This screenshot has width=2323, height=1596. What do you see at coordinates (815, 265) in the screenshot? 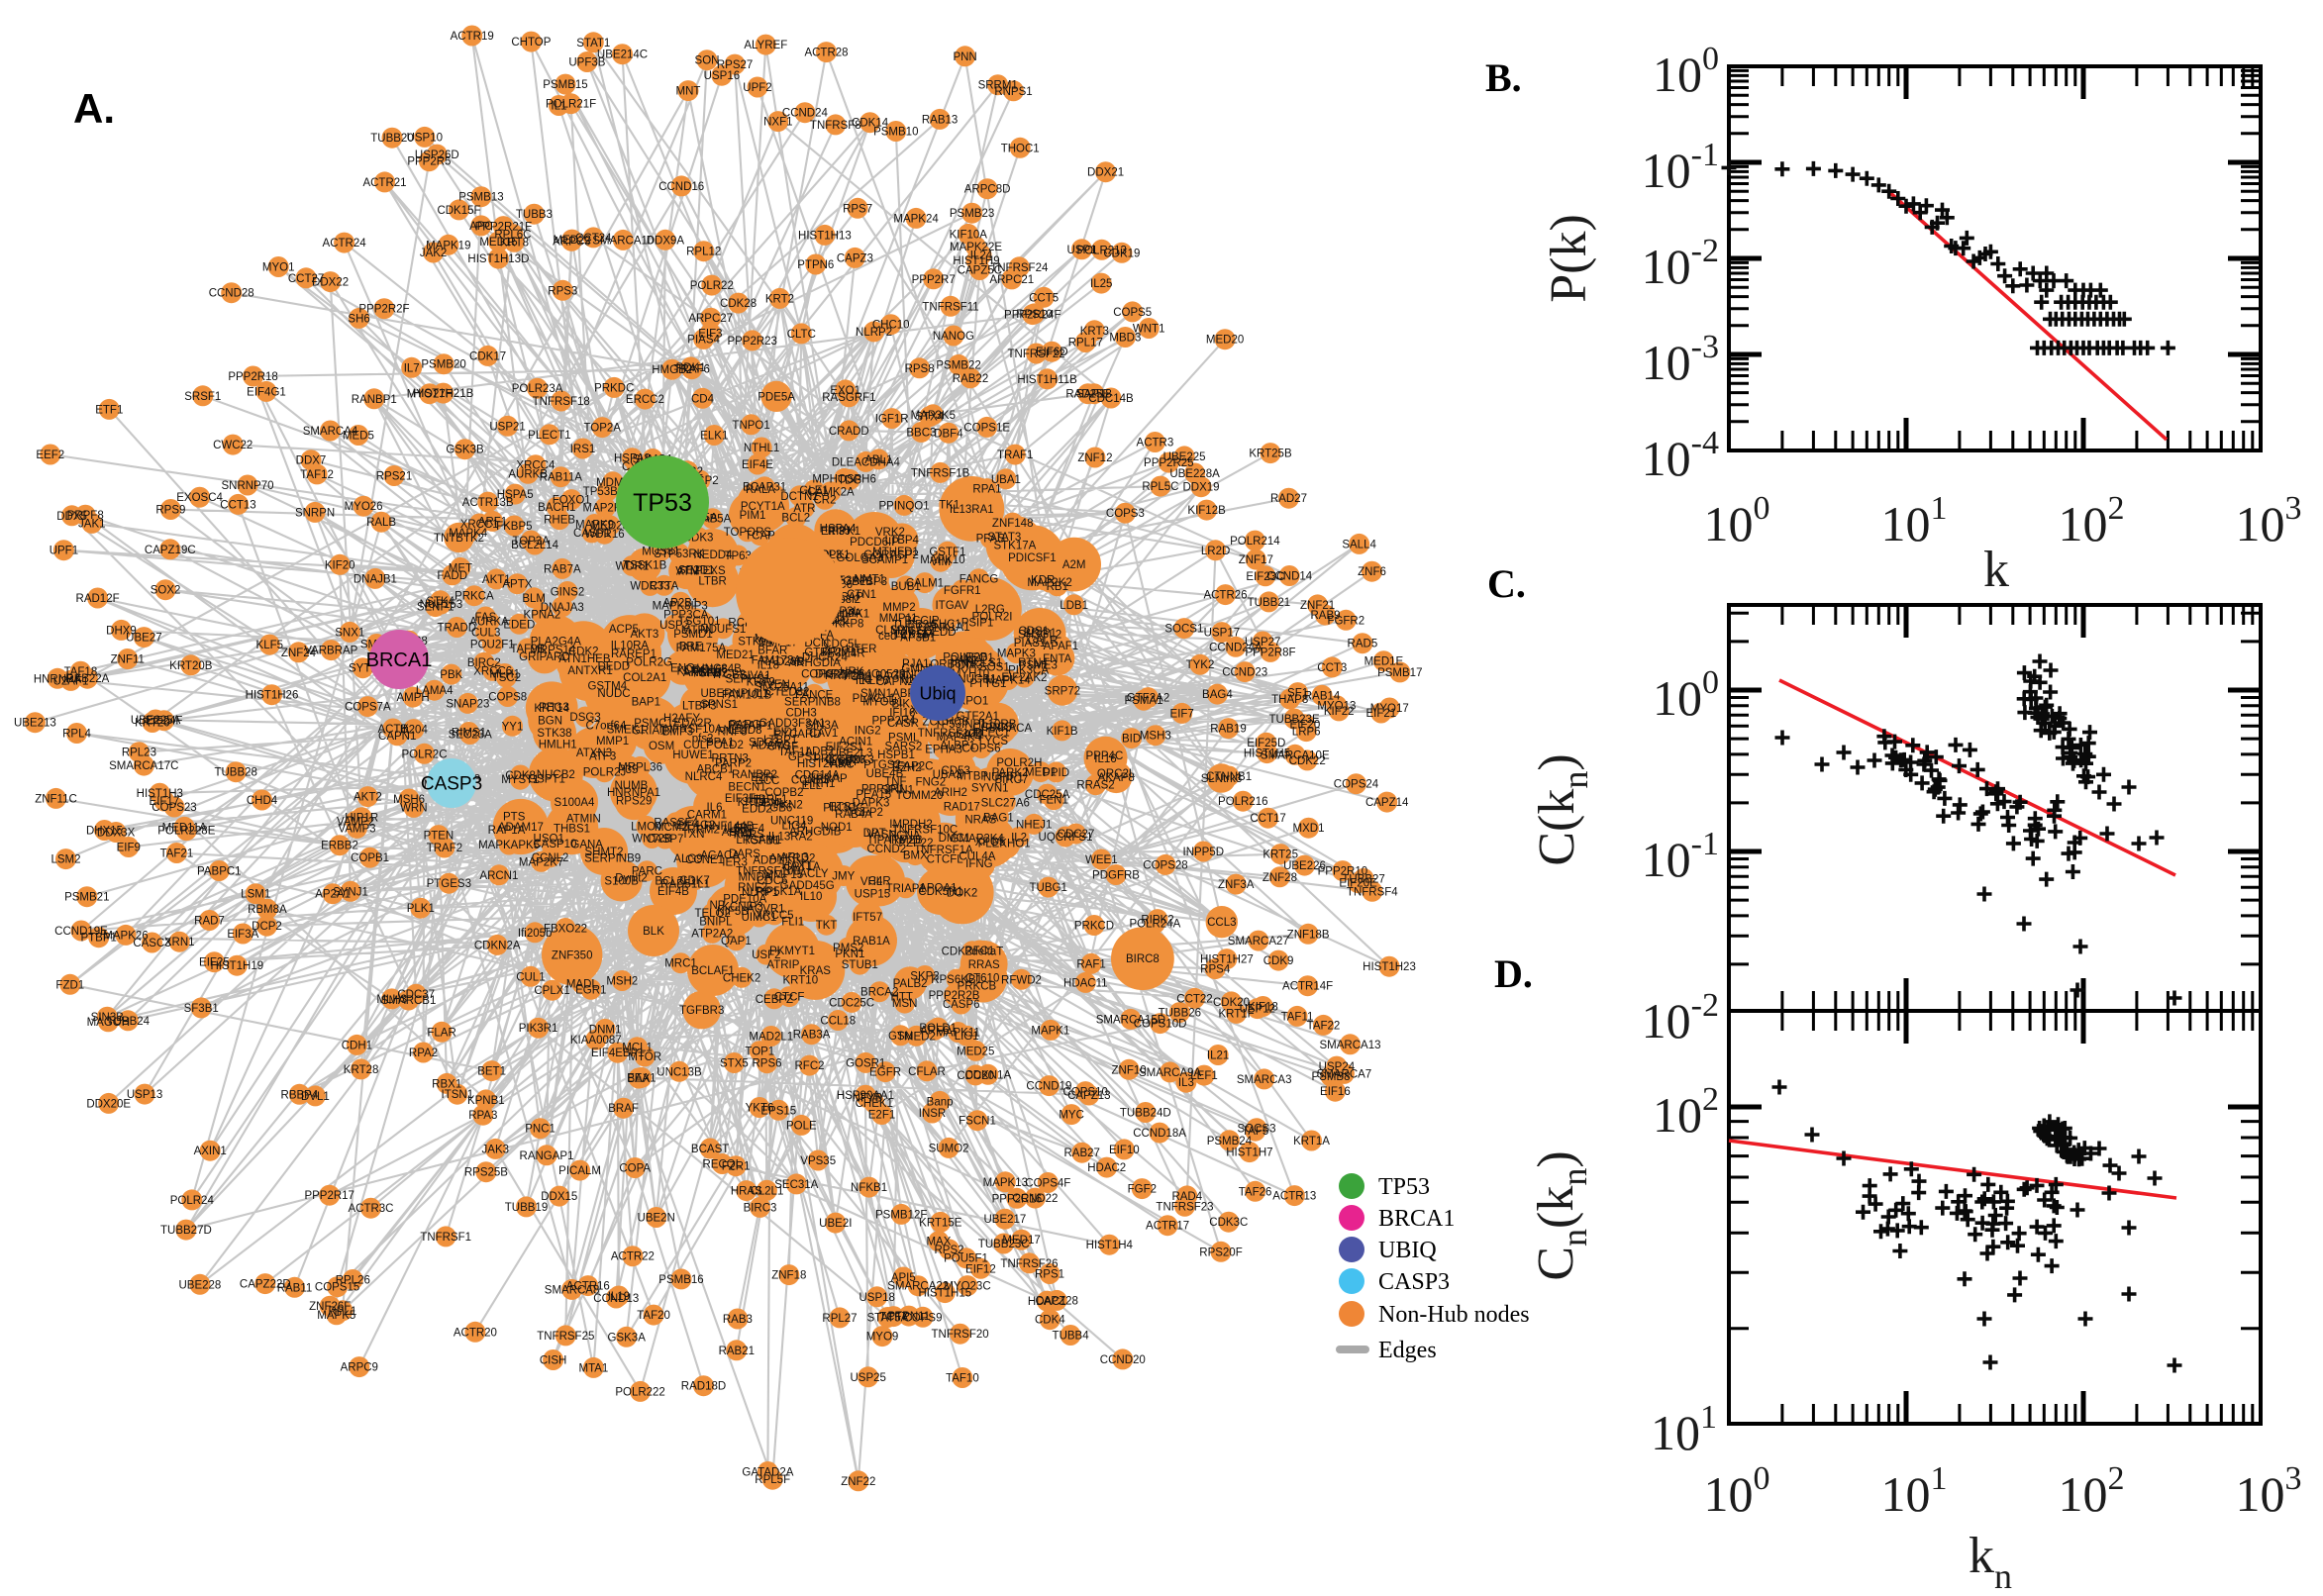
I see `svg-text: PTPN6` at bounding box center [815, 265].